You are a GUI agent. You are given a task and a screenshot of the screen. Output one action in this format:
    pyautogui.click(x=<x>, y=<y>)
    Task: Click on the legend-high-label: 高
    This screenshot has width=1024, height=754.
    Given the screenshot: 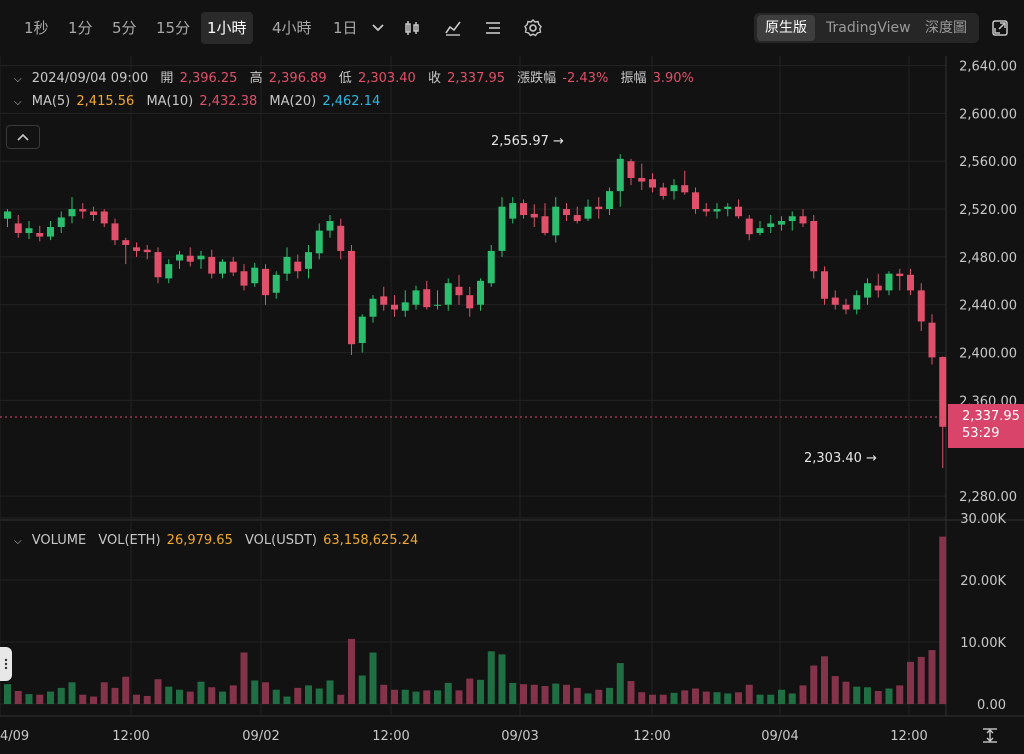 What is the action you would take?
    pyautogui.click(x=256, y=78)
    